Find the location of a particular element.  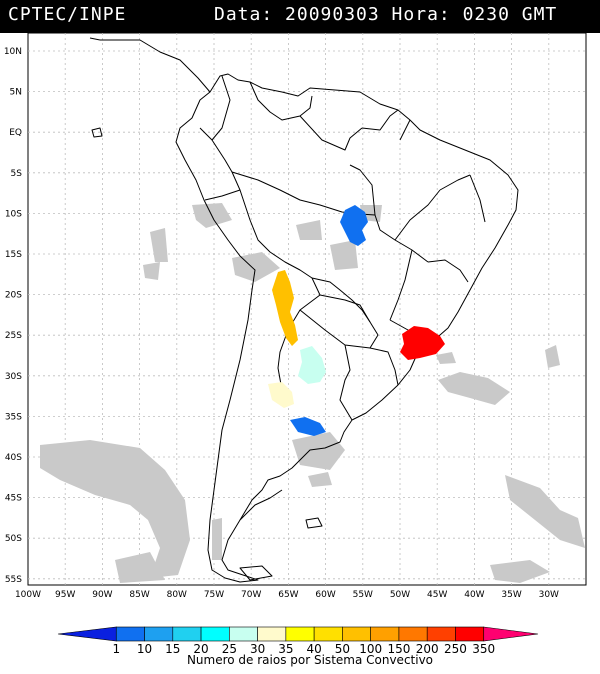

lon-label: 85W is located at coordinates (139, 595).